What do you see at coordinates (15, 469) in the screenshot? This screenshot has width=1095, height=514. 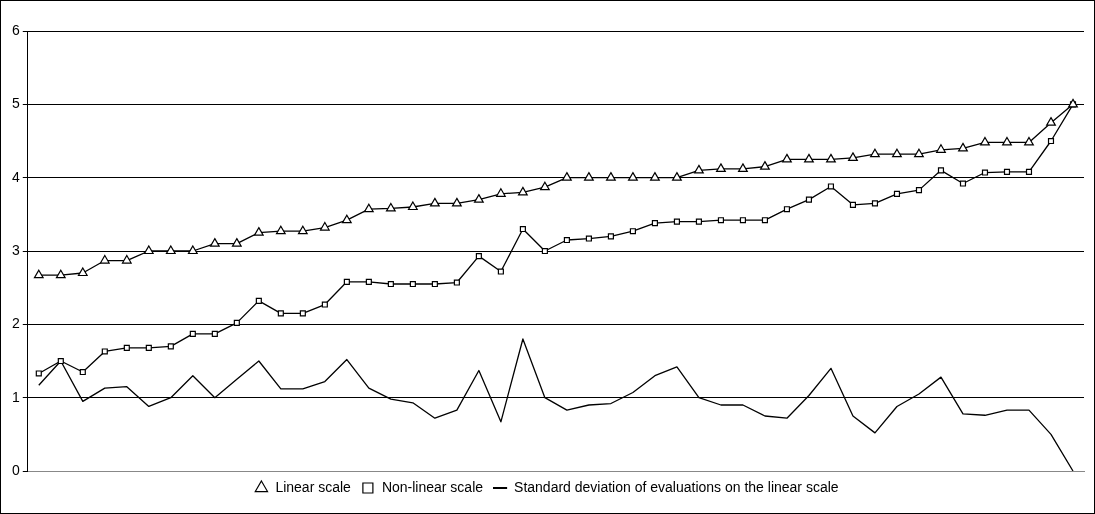 I see `y-tick-label: 0` at bounding box center [15, 469].